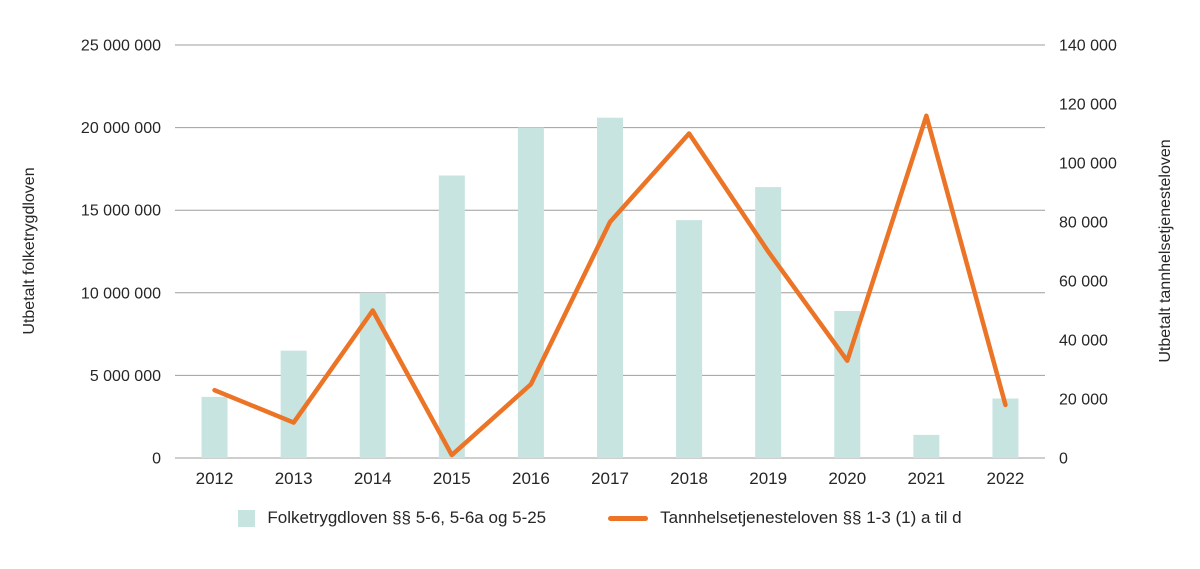  I want to click on svg-text: 2022, so click(1006, 478).